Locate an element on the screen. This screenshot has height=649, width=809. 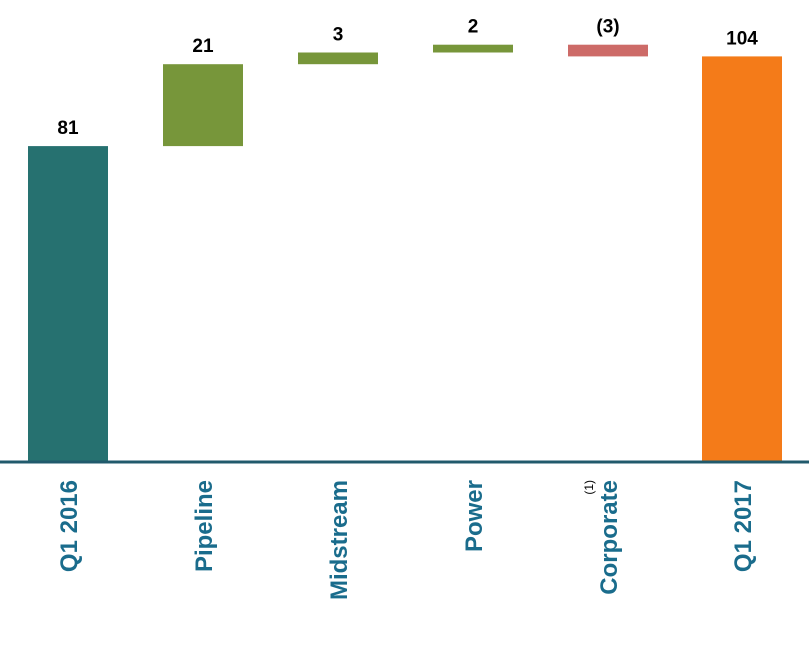
value-label-corporate: (3) is located at coordinates (607, 27).